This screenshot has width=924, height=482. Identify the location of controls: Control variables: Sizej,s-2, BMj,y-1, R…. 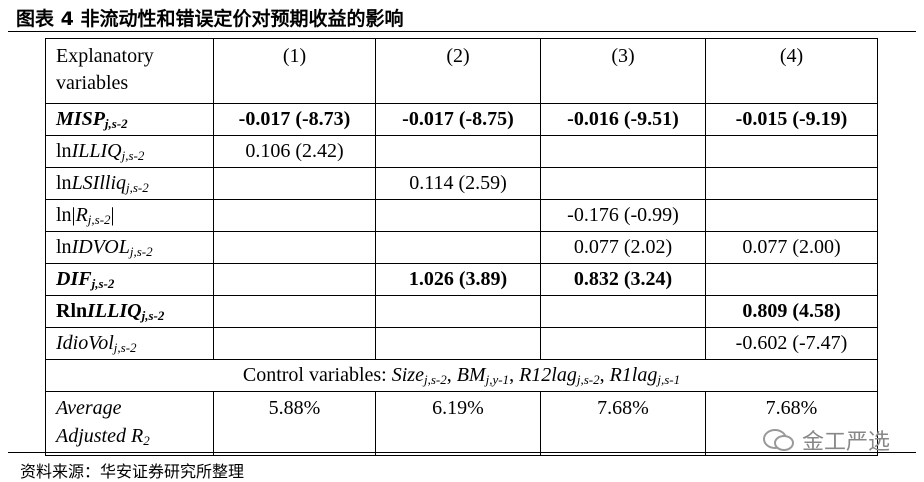
(461, 375).